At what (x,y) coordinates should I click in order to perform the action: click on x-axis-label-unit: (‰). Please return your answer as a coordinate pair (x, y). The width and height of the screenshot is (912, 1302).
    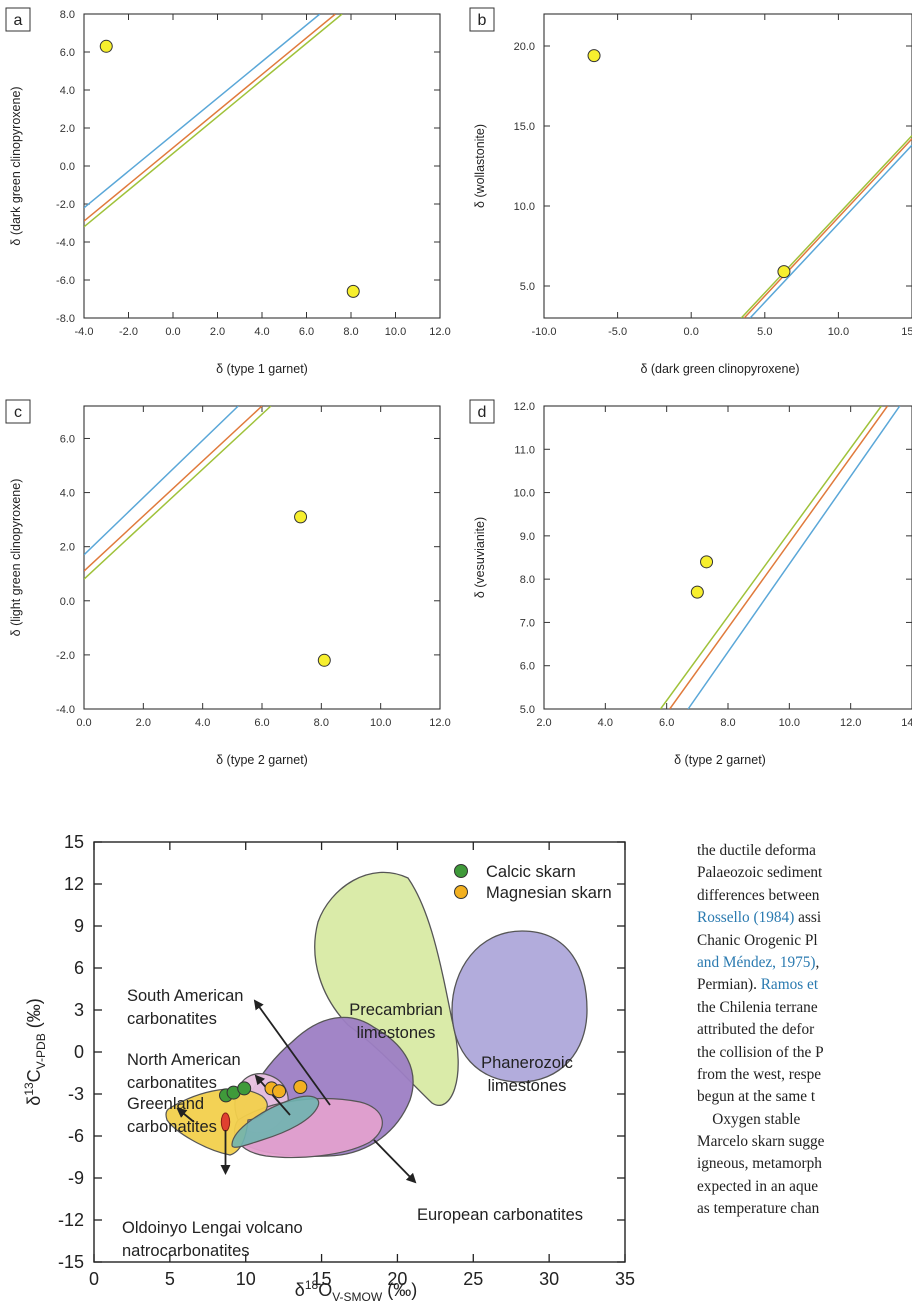
    Looking at the image, I should click on (399, 1290).